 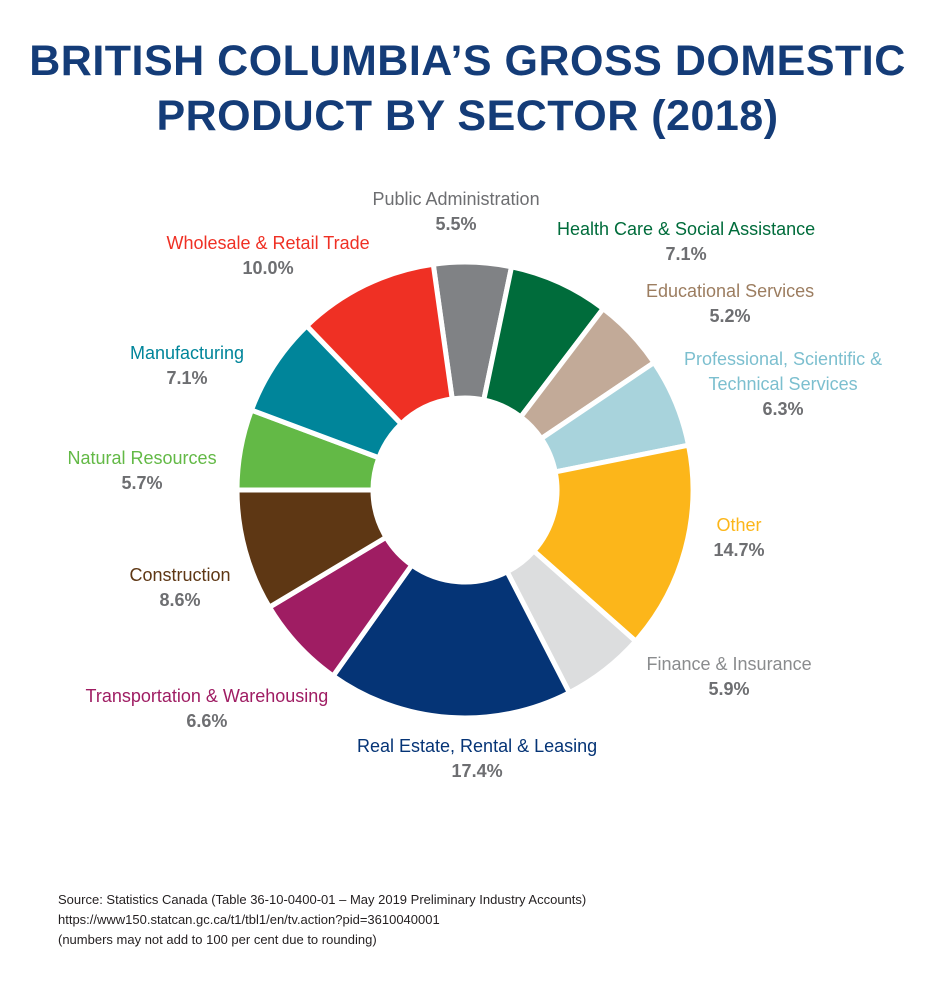 What do you see at coordinates (142, 483) in the screenshot?
I see `label-value: 5.7%` at bounding box center [142, 483].